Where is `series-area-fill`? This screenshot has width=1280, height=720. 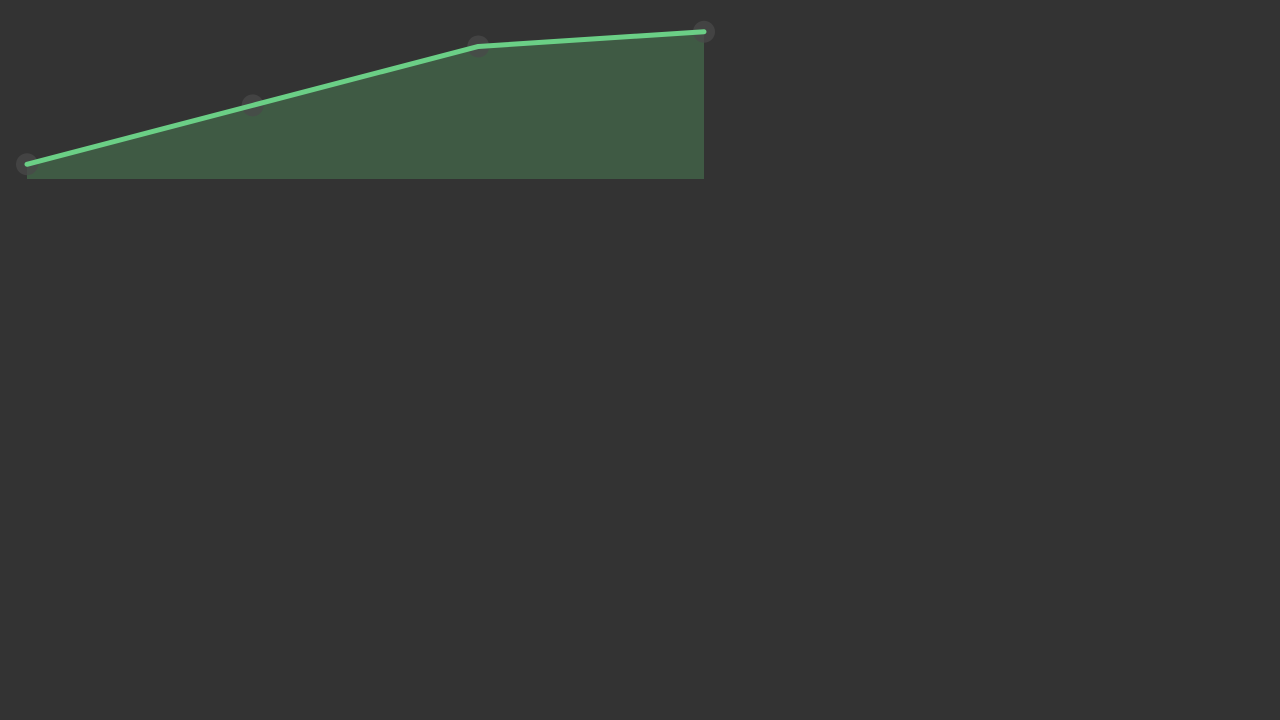 series-area-fill is located at coordinates (365, 105).